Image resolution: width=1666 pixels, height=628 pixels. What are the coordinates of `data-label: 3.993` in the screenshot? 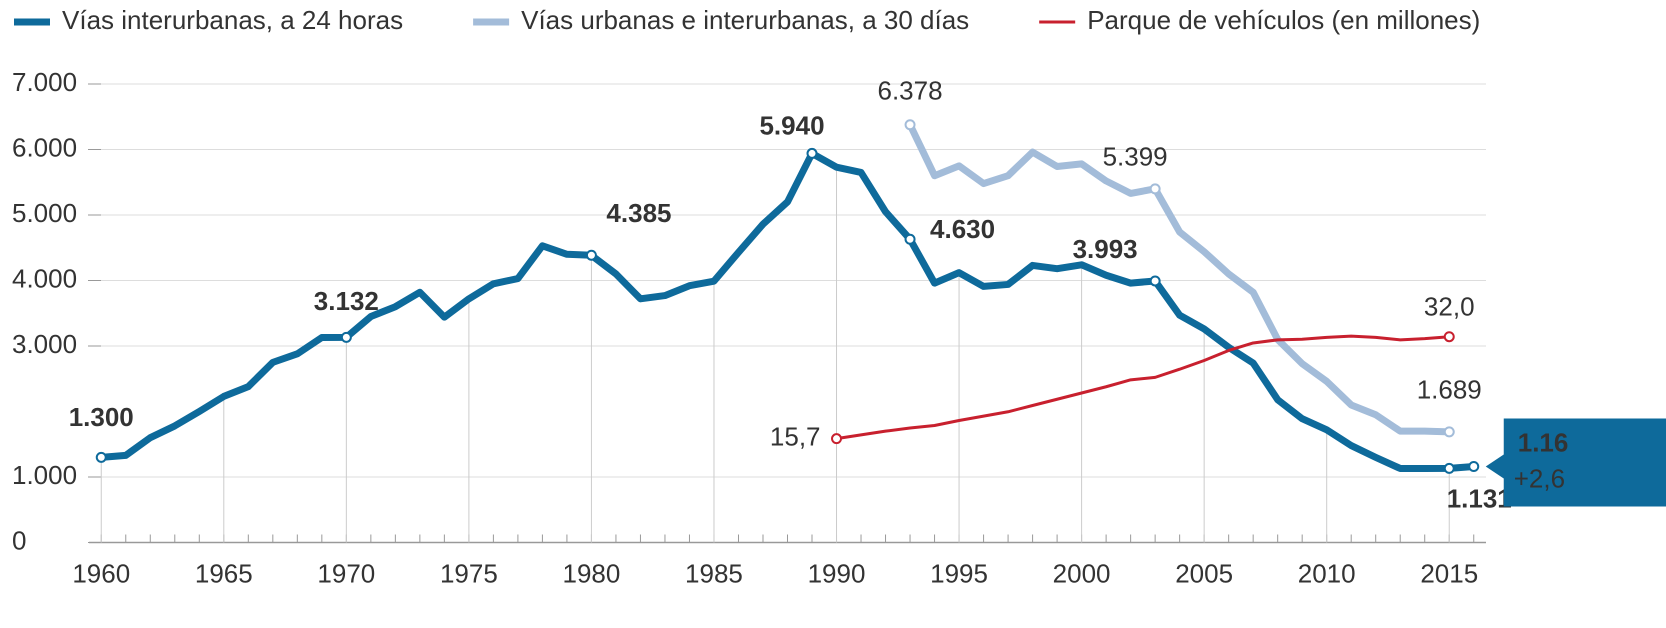 It's located at (1105, 249).